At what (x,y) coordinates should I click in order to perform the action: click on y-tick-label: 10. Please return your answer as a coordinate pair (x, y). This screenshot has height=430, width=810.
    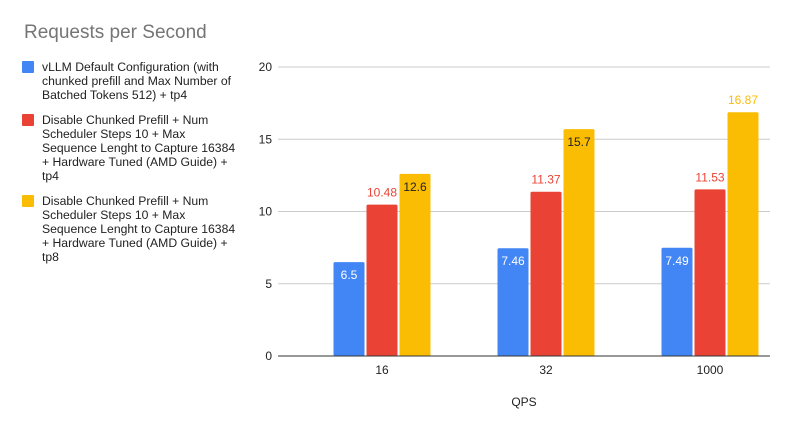
    Looking at the image, I should click on (266, 212).